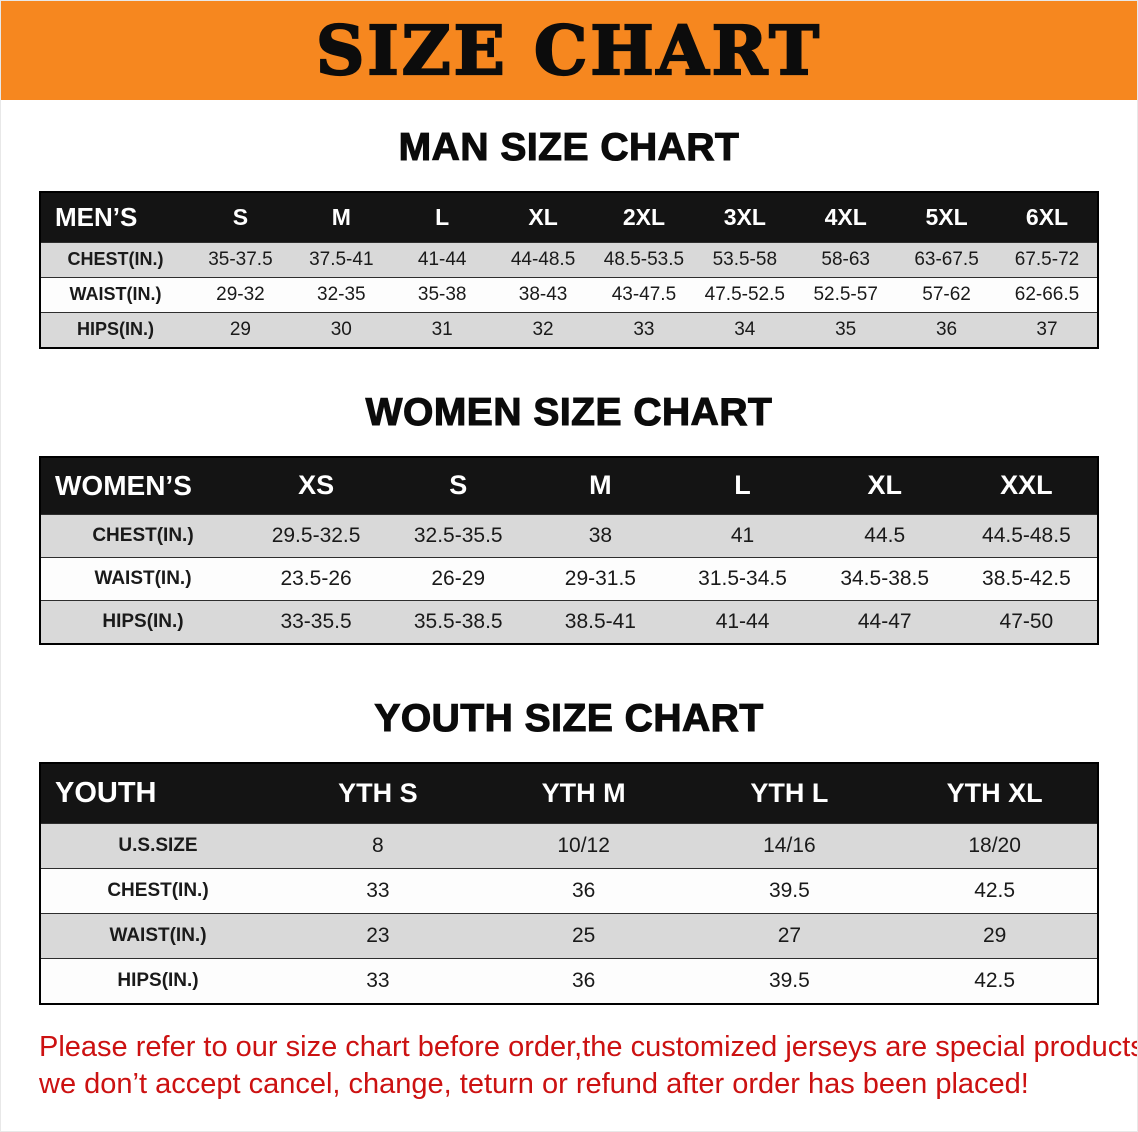 The image size is (1138, 1132). Describe the element at coordinates (569, 891) in the screenshot. I see `table-row: CHEST(IN.) 33 36 39.5 42.5` at that location.